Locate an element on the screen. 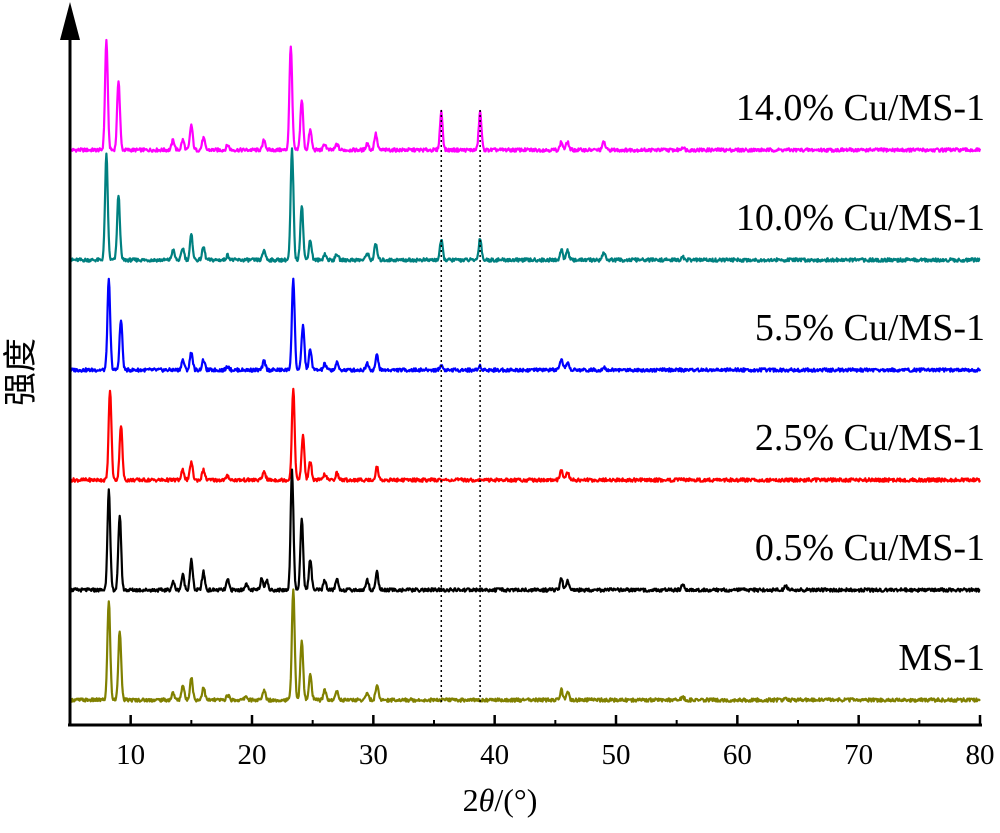 Image resolution: width=1000 pixels, height=833 pixels. x-tick-label: 50 is located at coordinates (616, 755).